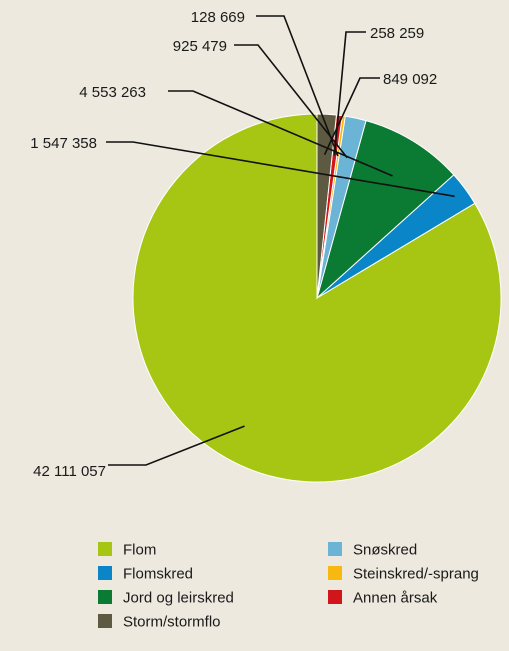 The width and height of the screenshot is (509, 651). I want to click on legend-label-flomskred: Flomskred, so click(158, 574).